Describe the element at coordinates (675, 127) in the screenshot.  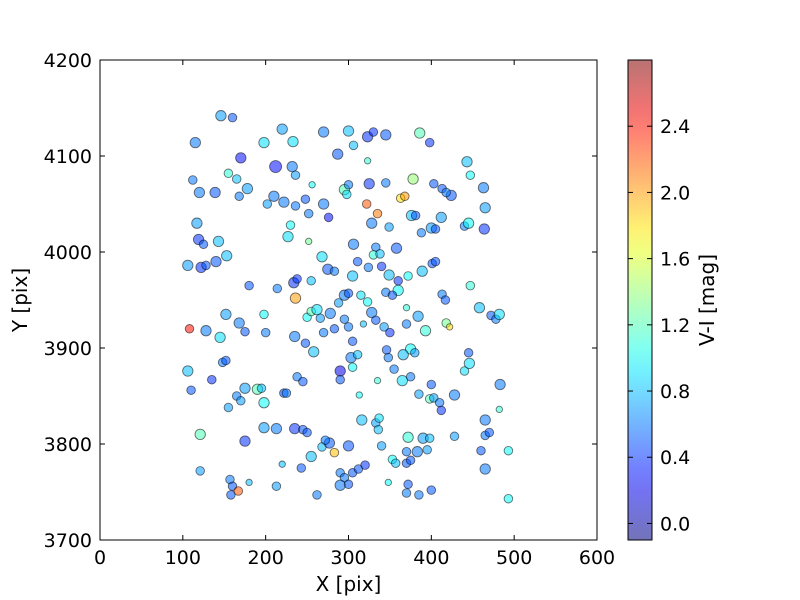
I see `colorbar-tick-label-6: 2.4` at that location.